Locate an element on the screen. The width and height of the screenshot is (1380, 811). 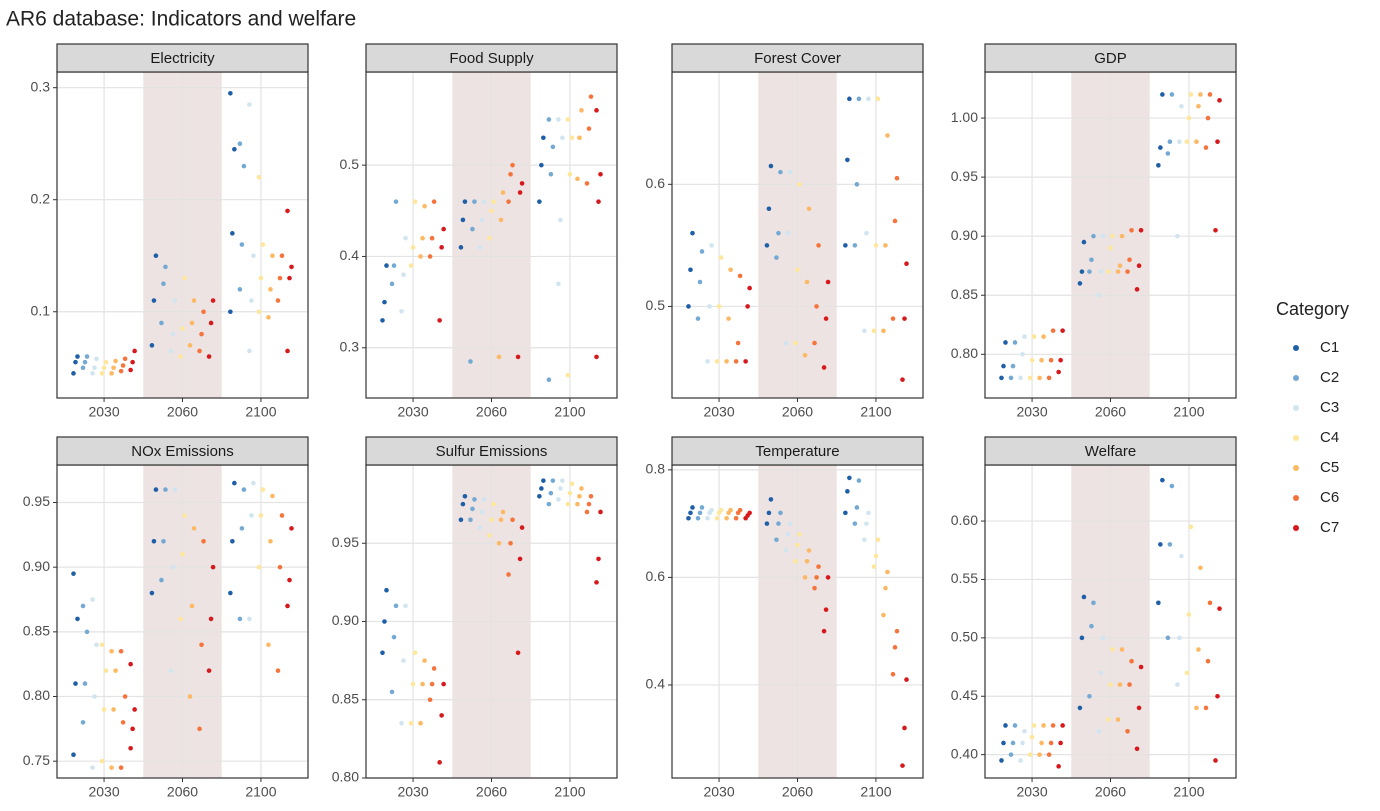
panel-title: Welfare is located at coordinates (1110, 451).